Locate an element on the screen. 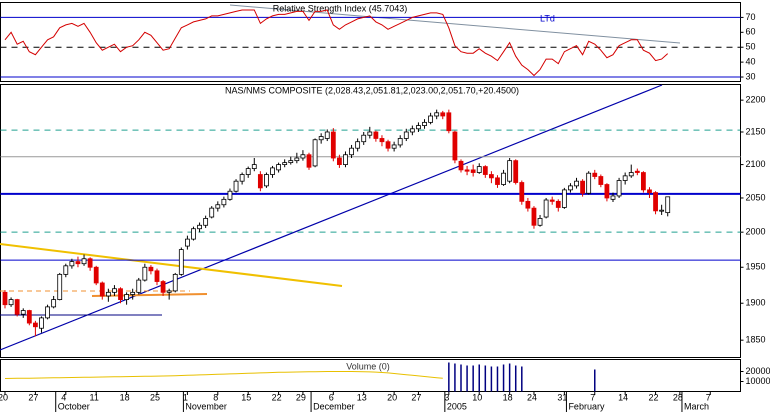 Image resolution: width=770 pixels, height=412 pixels. y-tick-label: 30 is located at coordinates (751, 76).